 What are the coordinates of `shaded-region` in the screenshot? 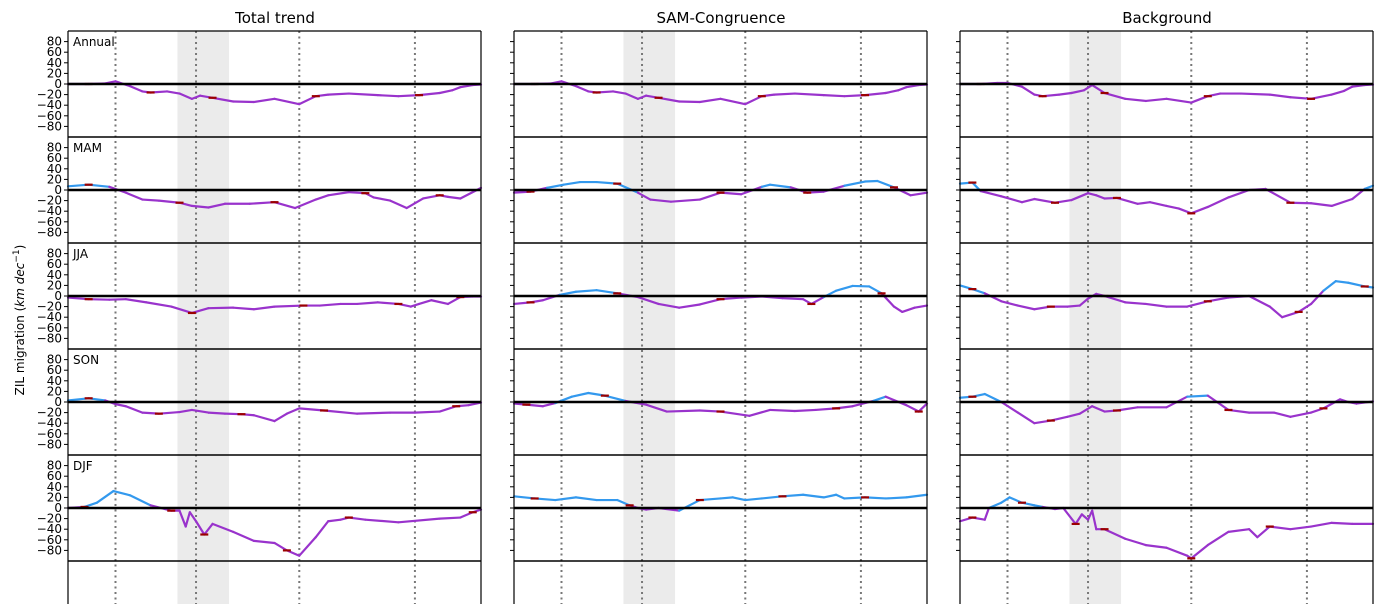 It's located at (649, 317).